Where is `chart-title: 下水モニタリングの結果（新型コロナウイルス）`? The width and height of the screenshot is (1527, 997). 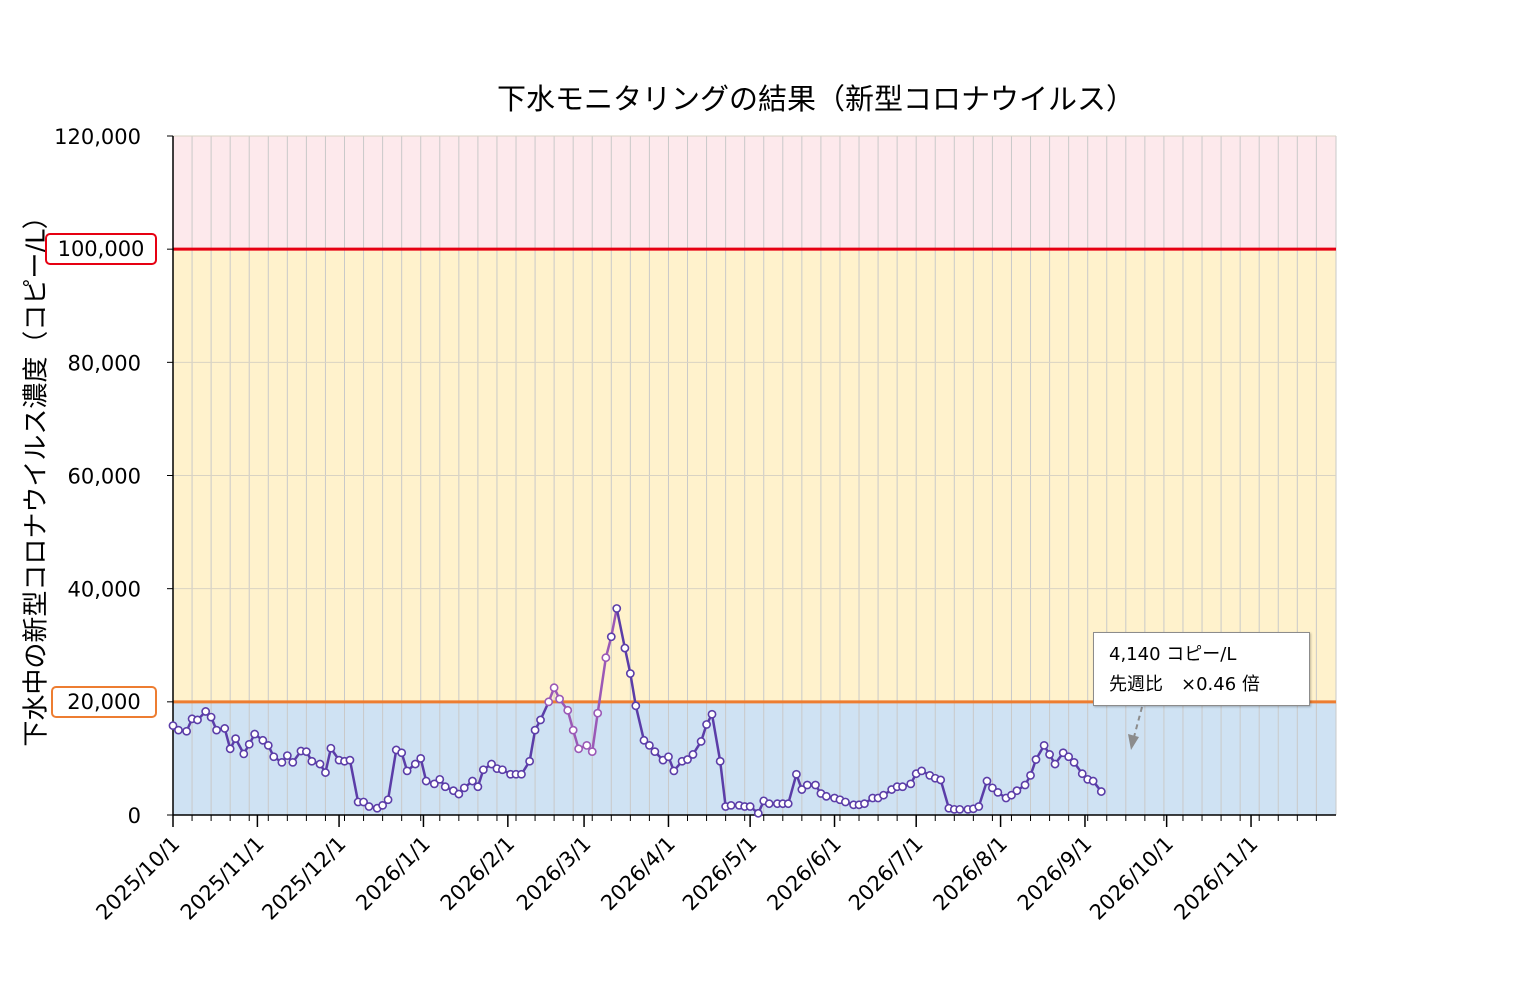
chart-title: 下水モニタリングの結果（新型コロナウイルス） is located at coordinates (816, 99).